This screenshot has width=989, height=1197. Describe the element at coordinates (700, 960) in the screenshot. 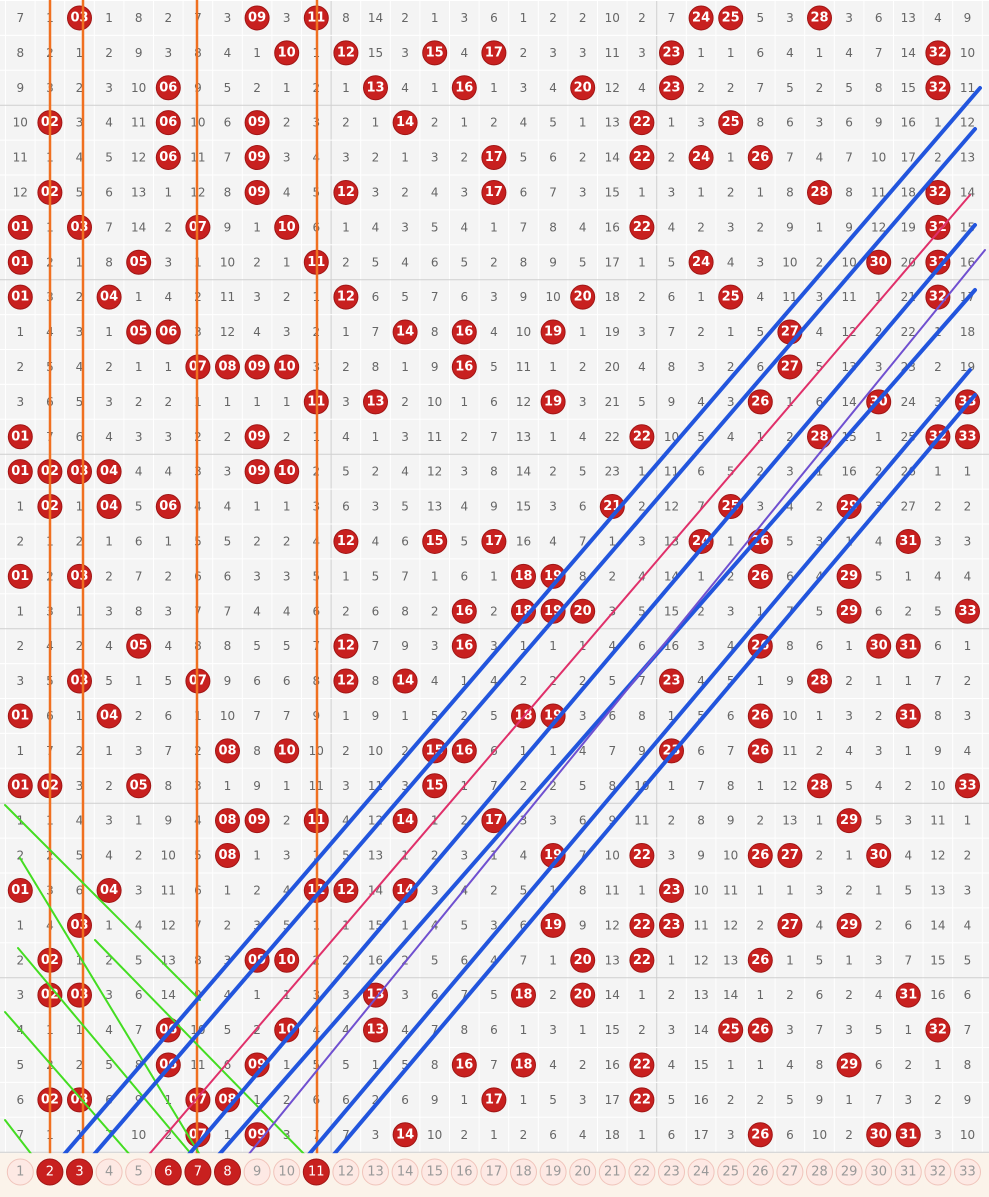

I see `omission-count: 12` at that location.